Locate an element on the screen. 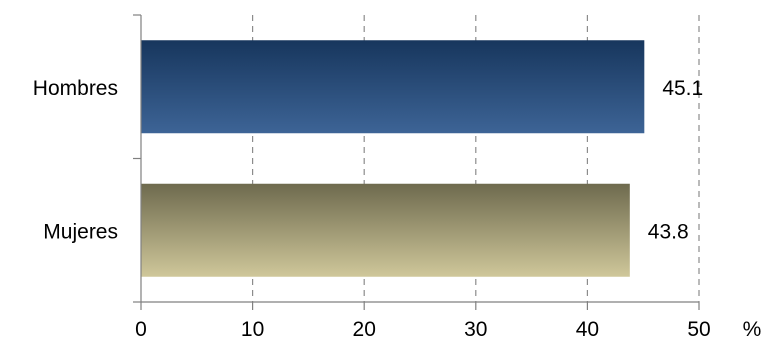  x-tick-label-50: 50 is located at coordinates (698, 329).